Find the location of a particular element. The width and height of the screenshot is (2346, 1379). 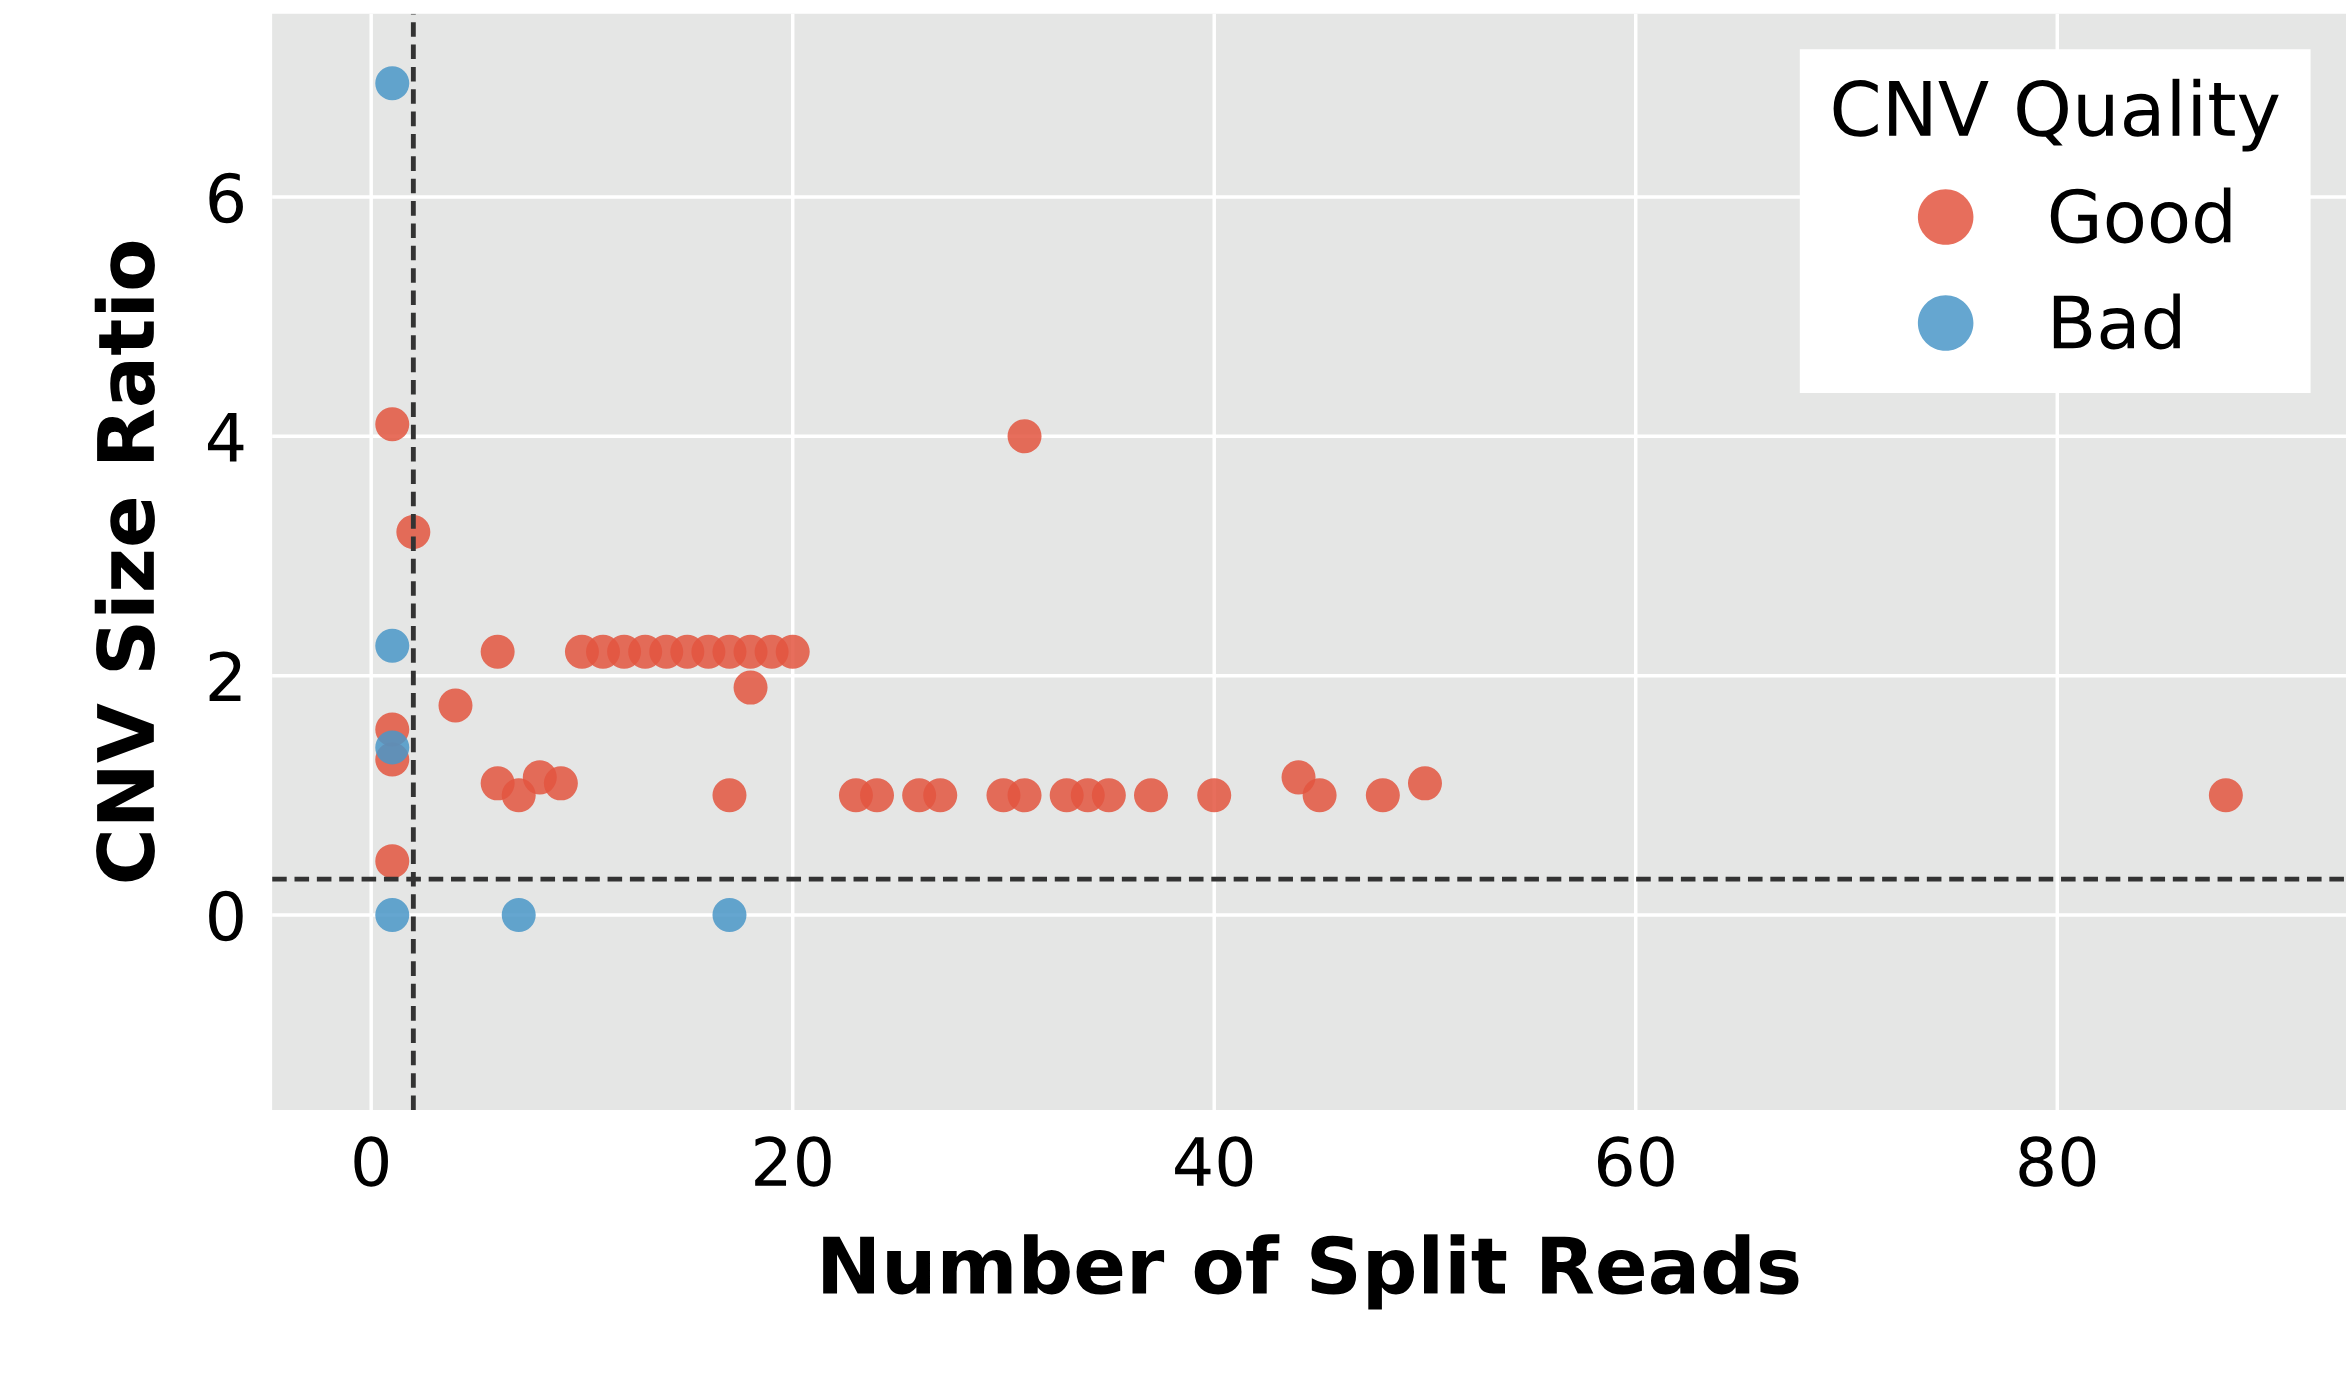

x-tick-label: 40 is located at coordinates (1214, 1161).